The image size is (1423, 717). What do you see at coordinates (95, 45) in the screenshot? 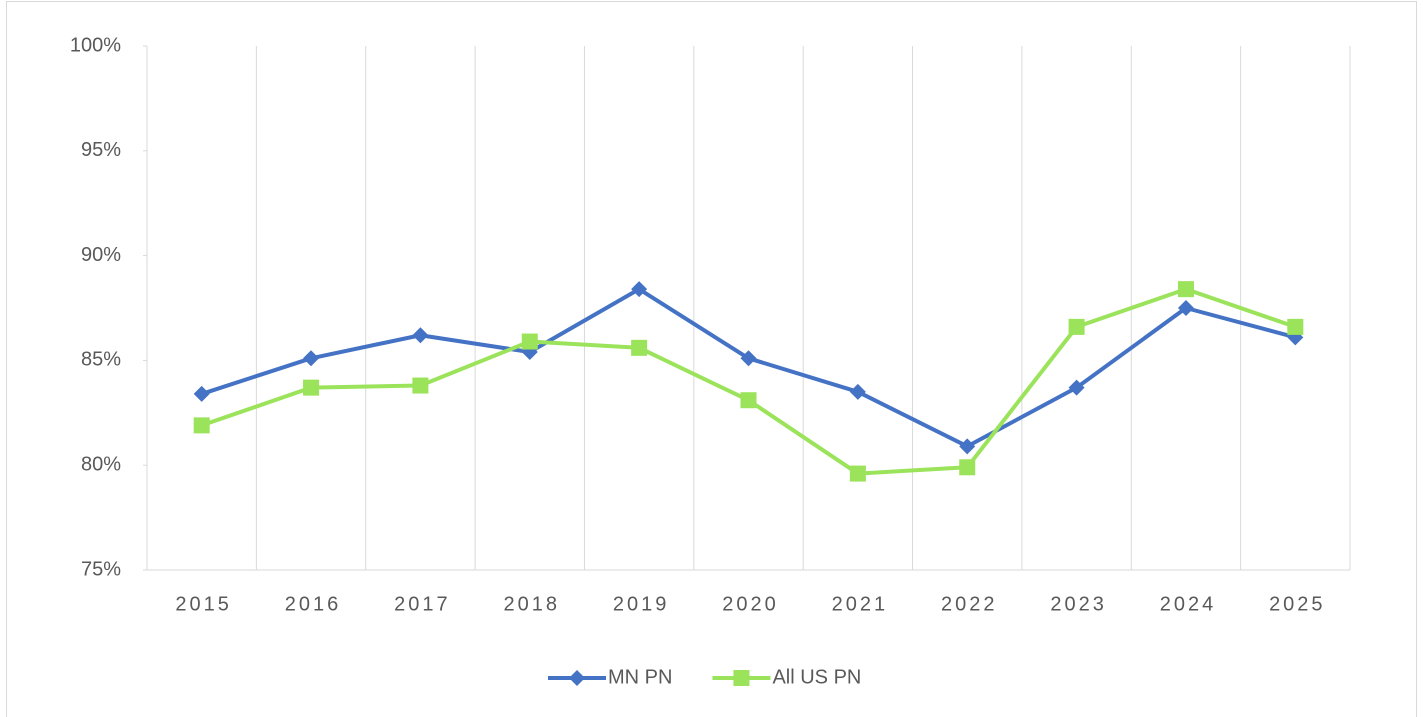
I see `y-tick-label: 100%` at bounding box center [95, 45].